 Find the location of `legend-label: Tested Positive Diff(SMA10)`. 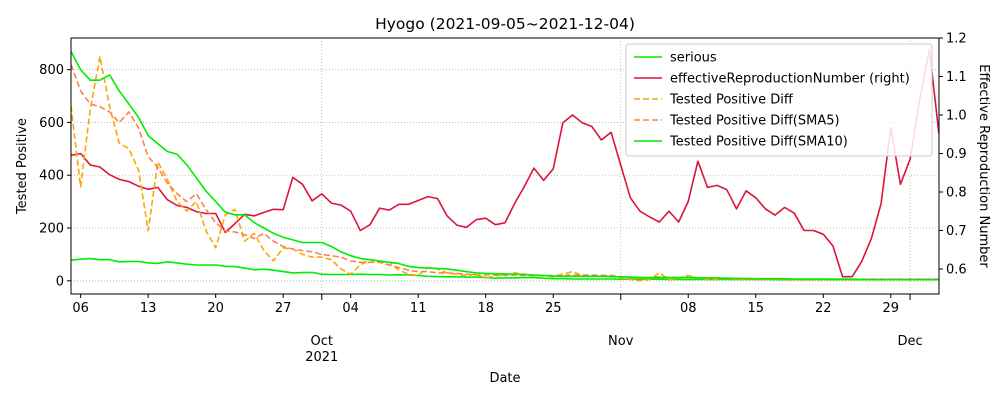

legend-label: Tested Positive Diff(SMA10) is located at coordinates (758, 142).